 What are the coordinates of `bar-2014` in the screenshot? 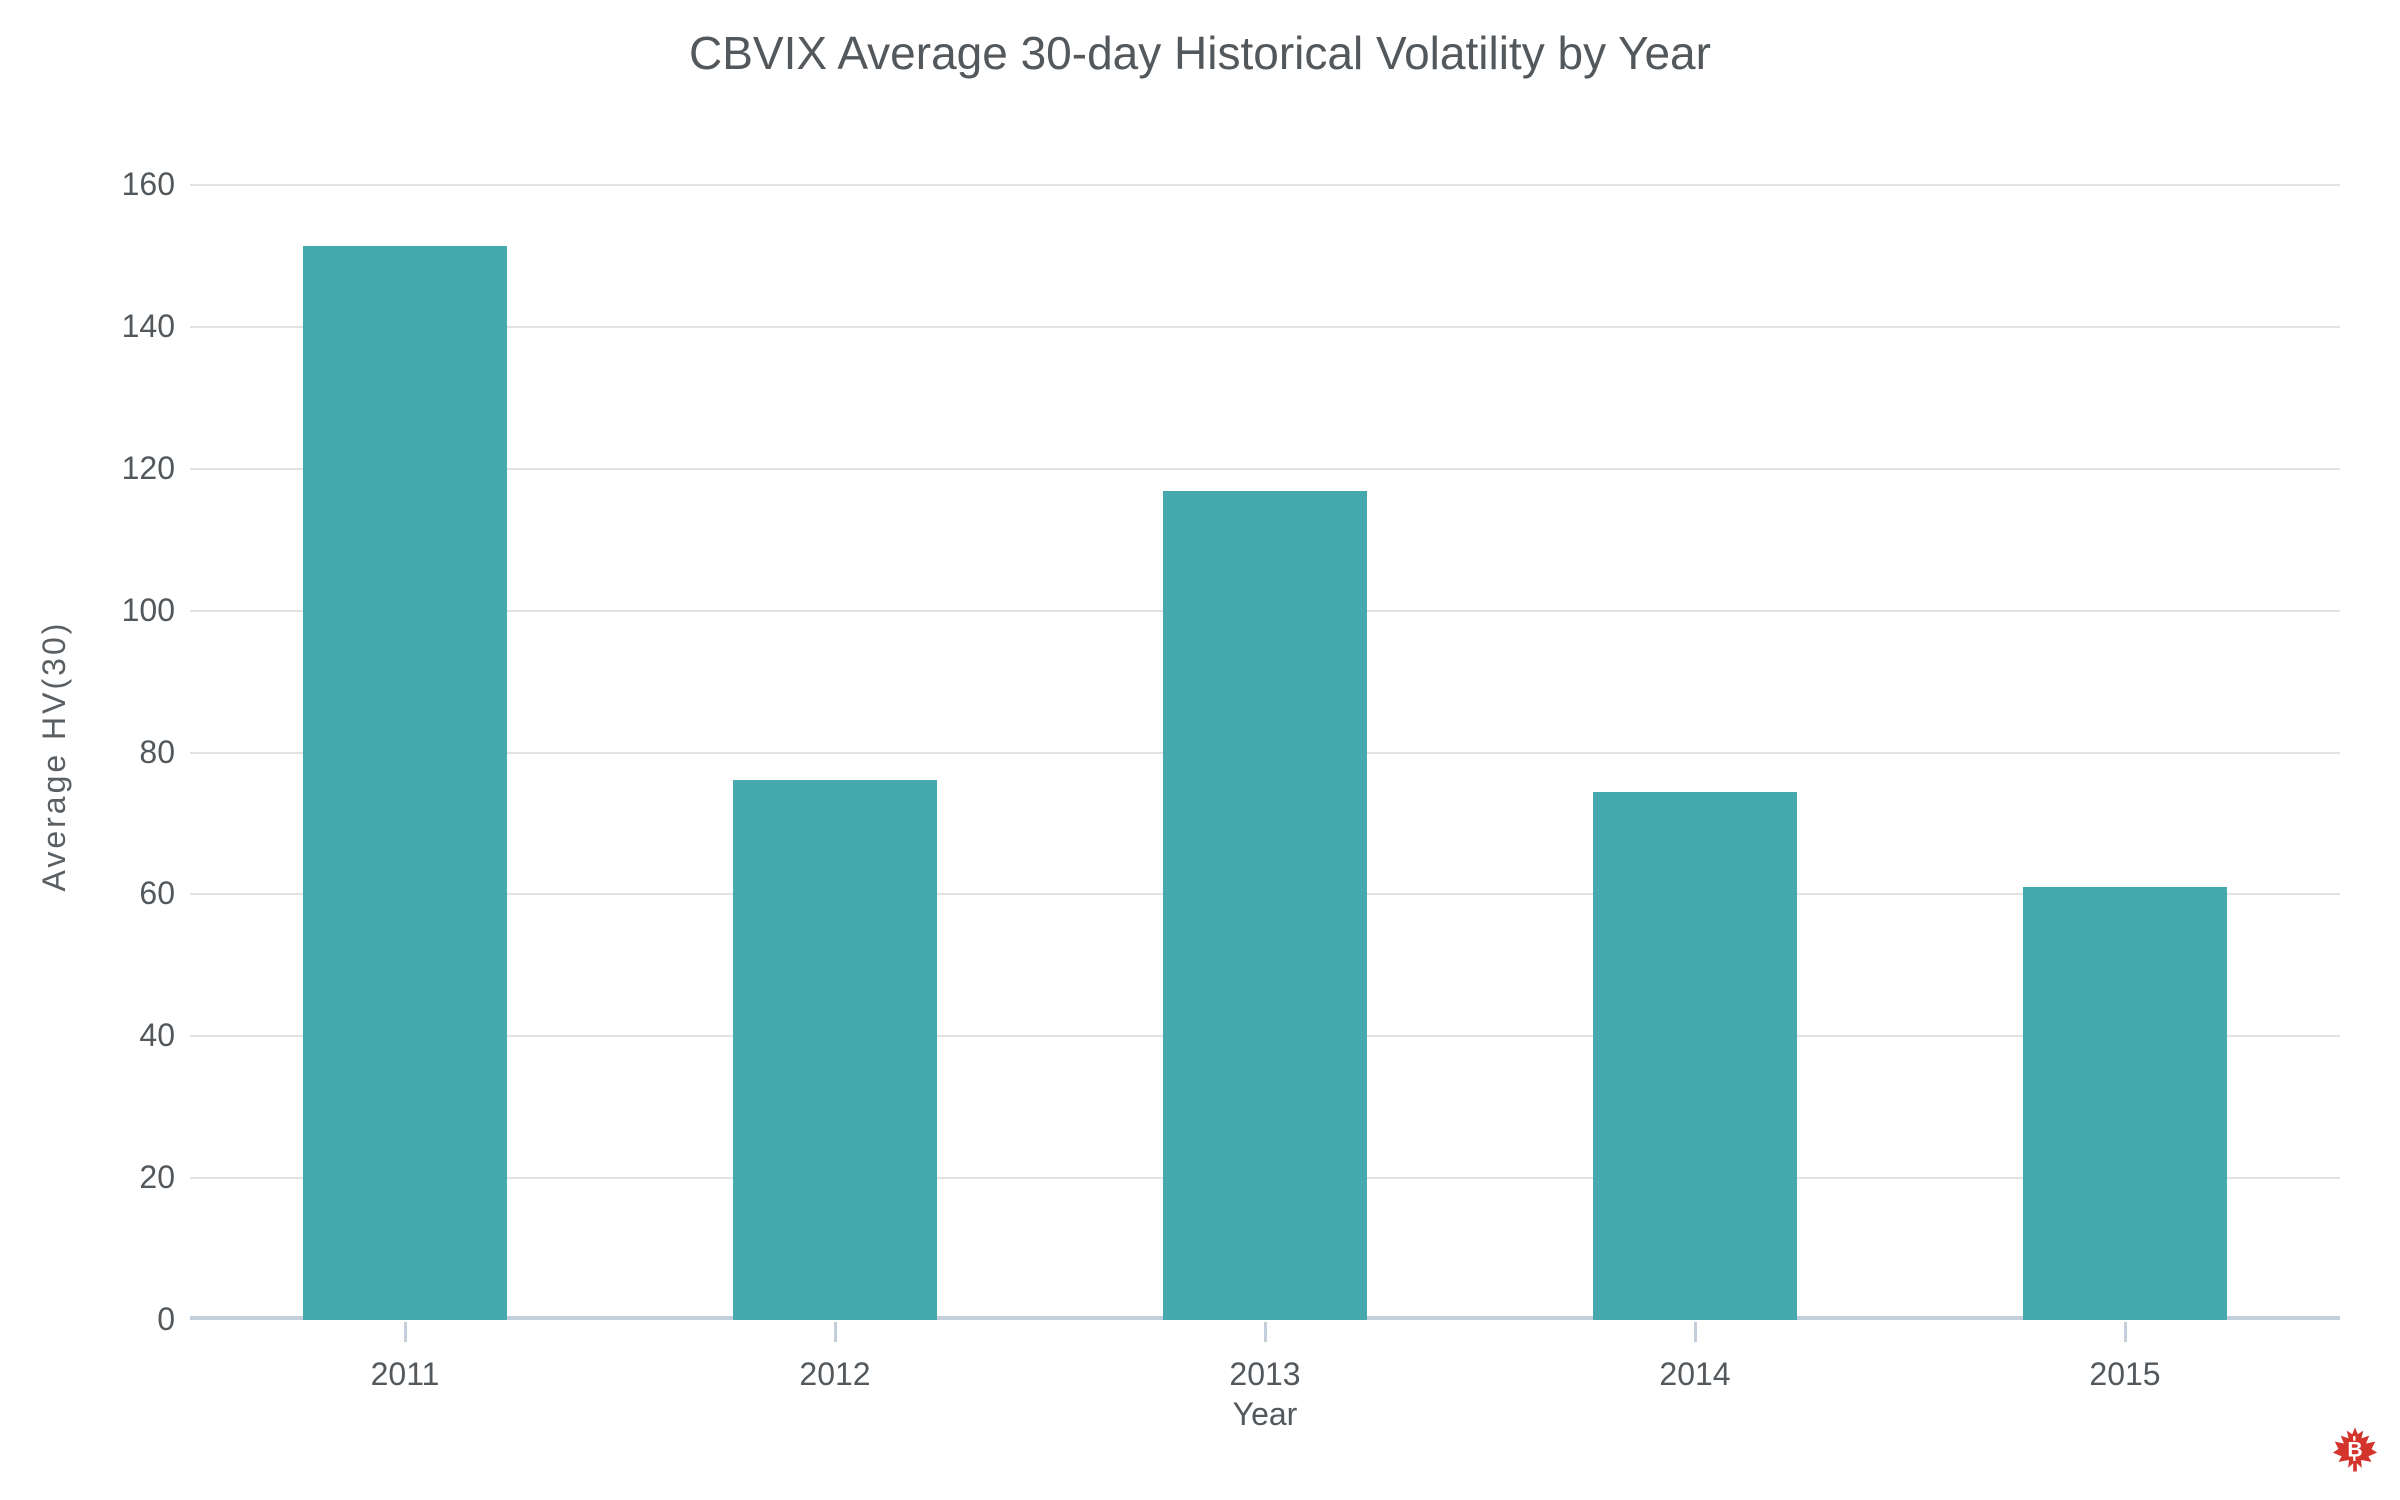 It's located at (1695, 1056).